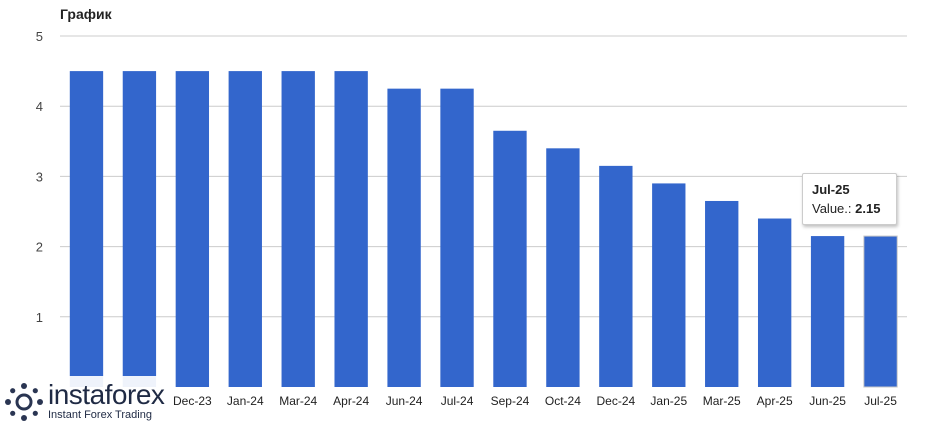 This screenshot has height=425, width=942. Describe the element at coordinates (868, 208) in the screenshot. I see `tooltip-value: 2.15` at that location.